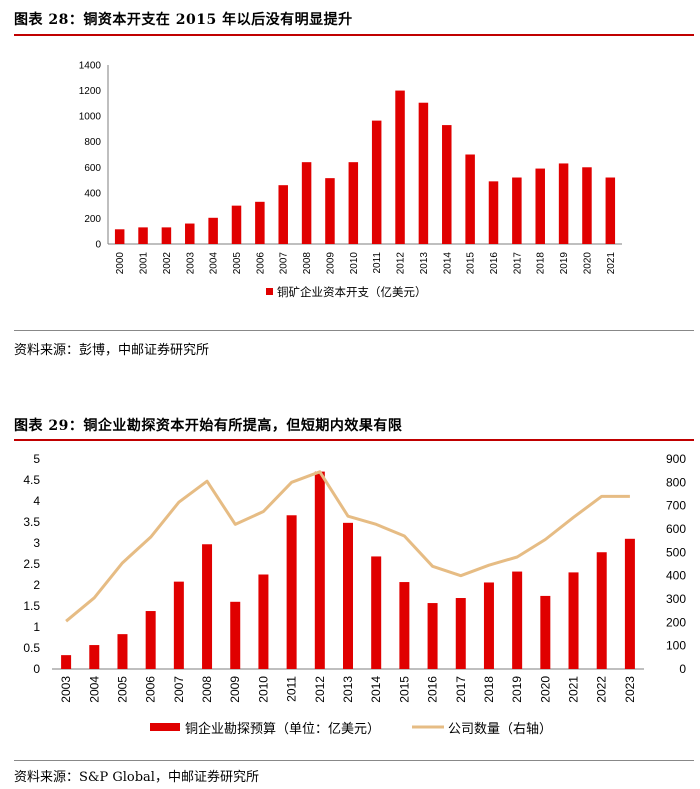 The image size is (700, 789). I want to click on y-left-tick-label: 0.5, so click(31, 648).